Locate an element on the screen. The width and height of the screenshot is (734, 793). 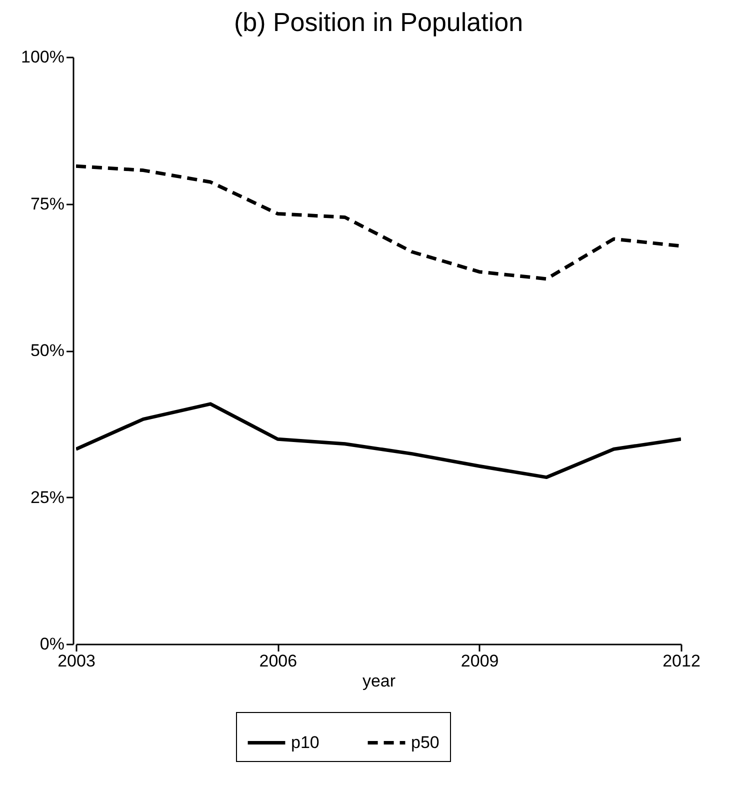
x-tick-label: 2003 is located at coordinates (77, 661).